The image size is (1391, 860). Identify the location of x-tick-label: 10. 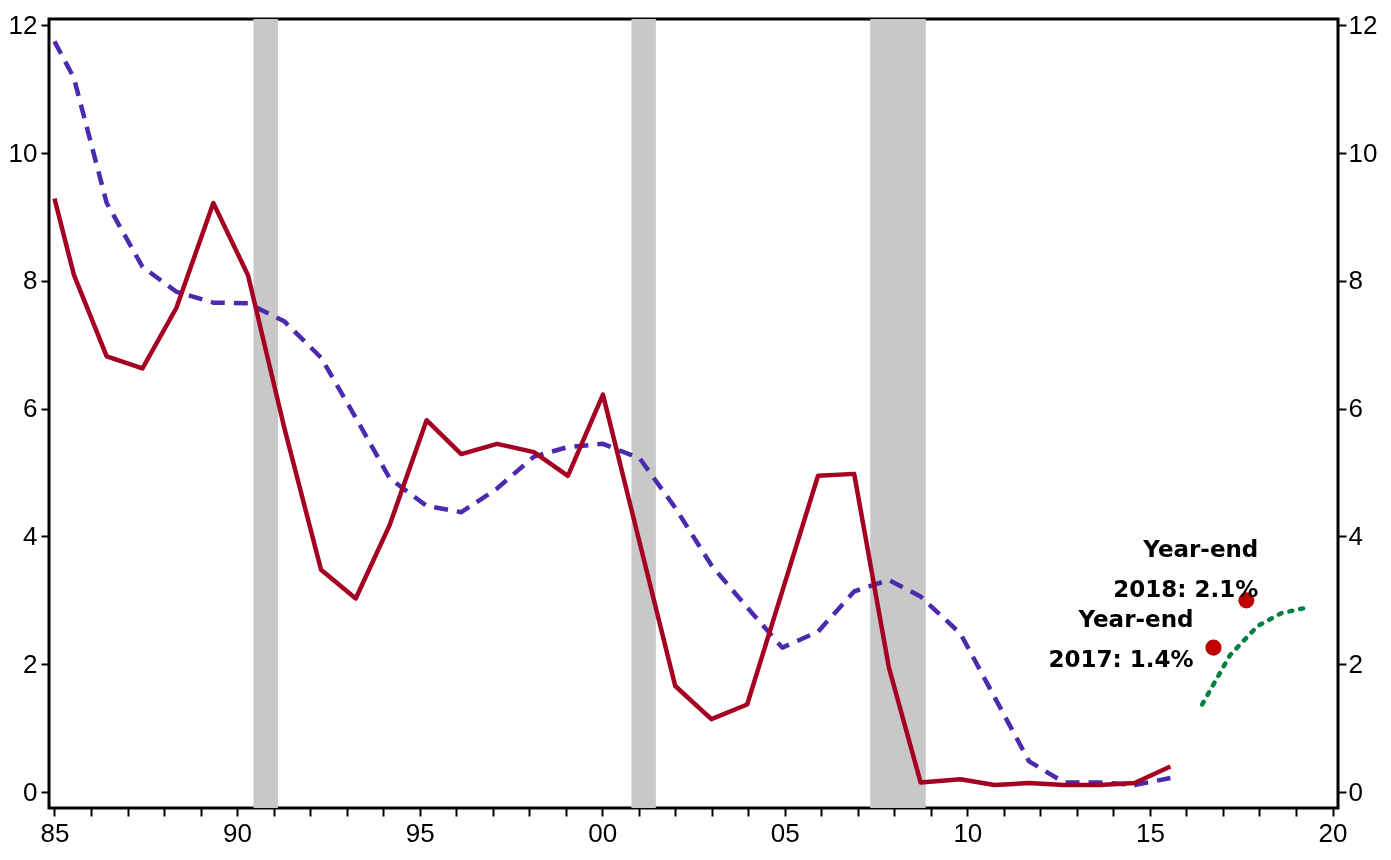
(968, 832).